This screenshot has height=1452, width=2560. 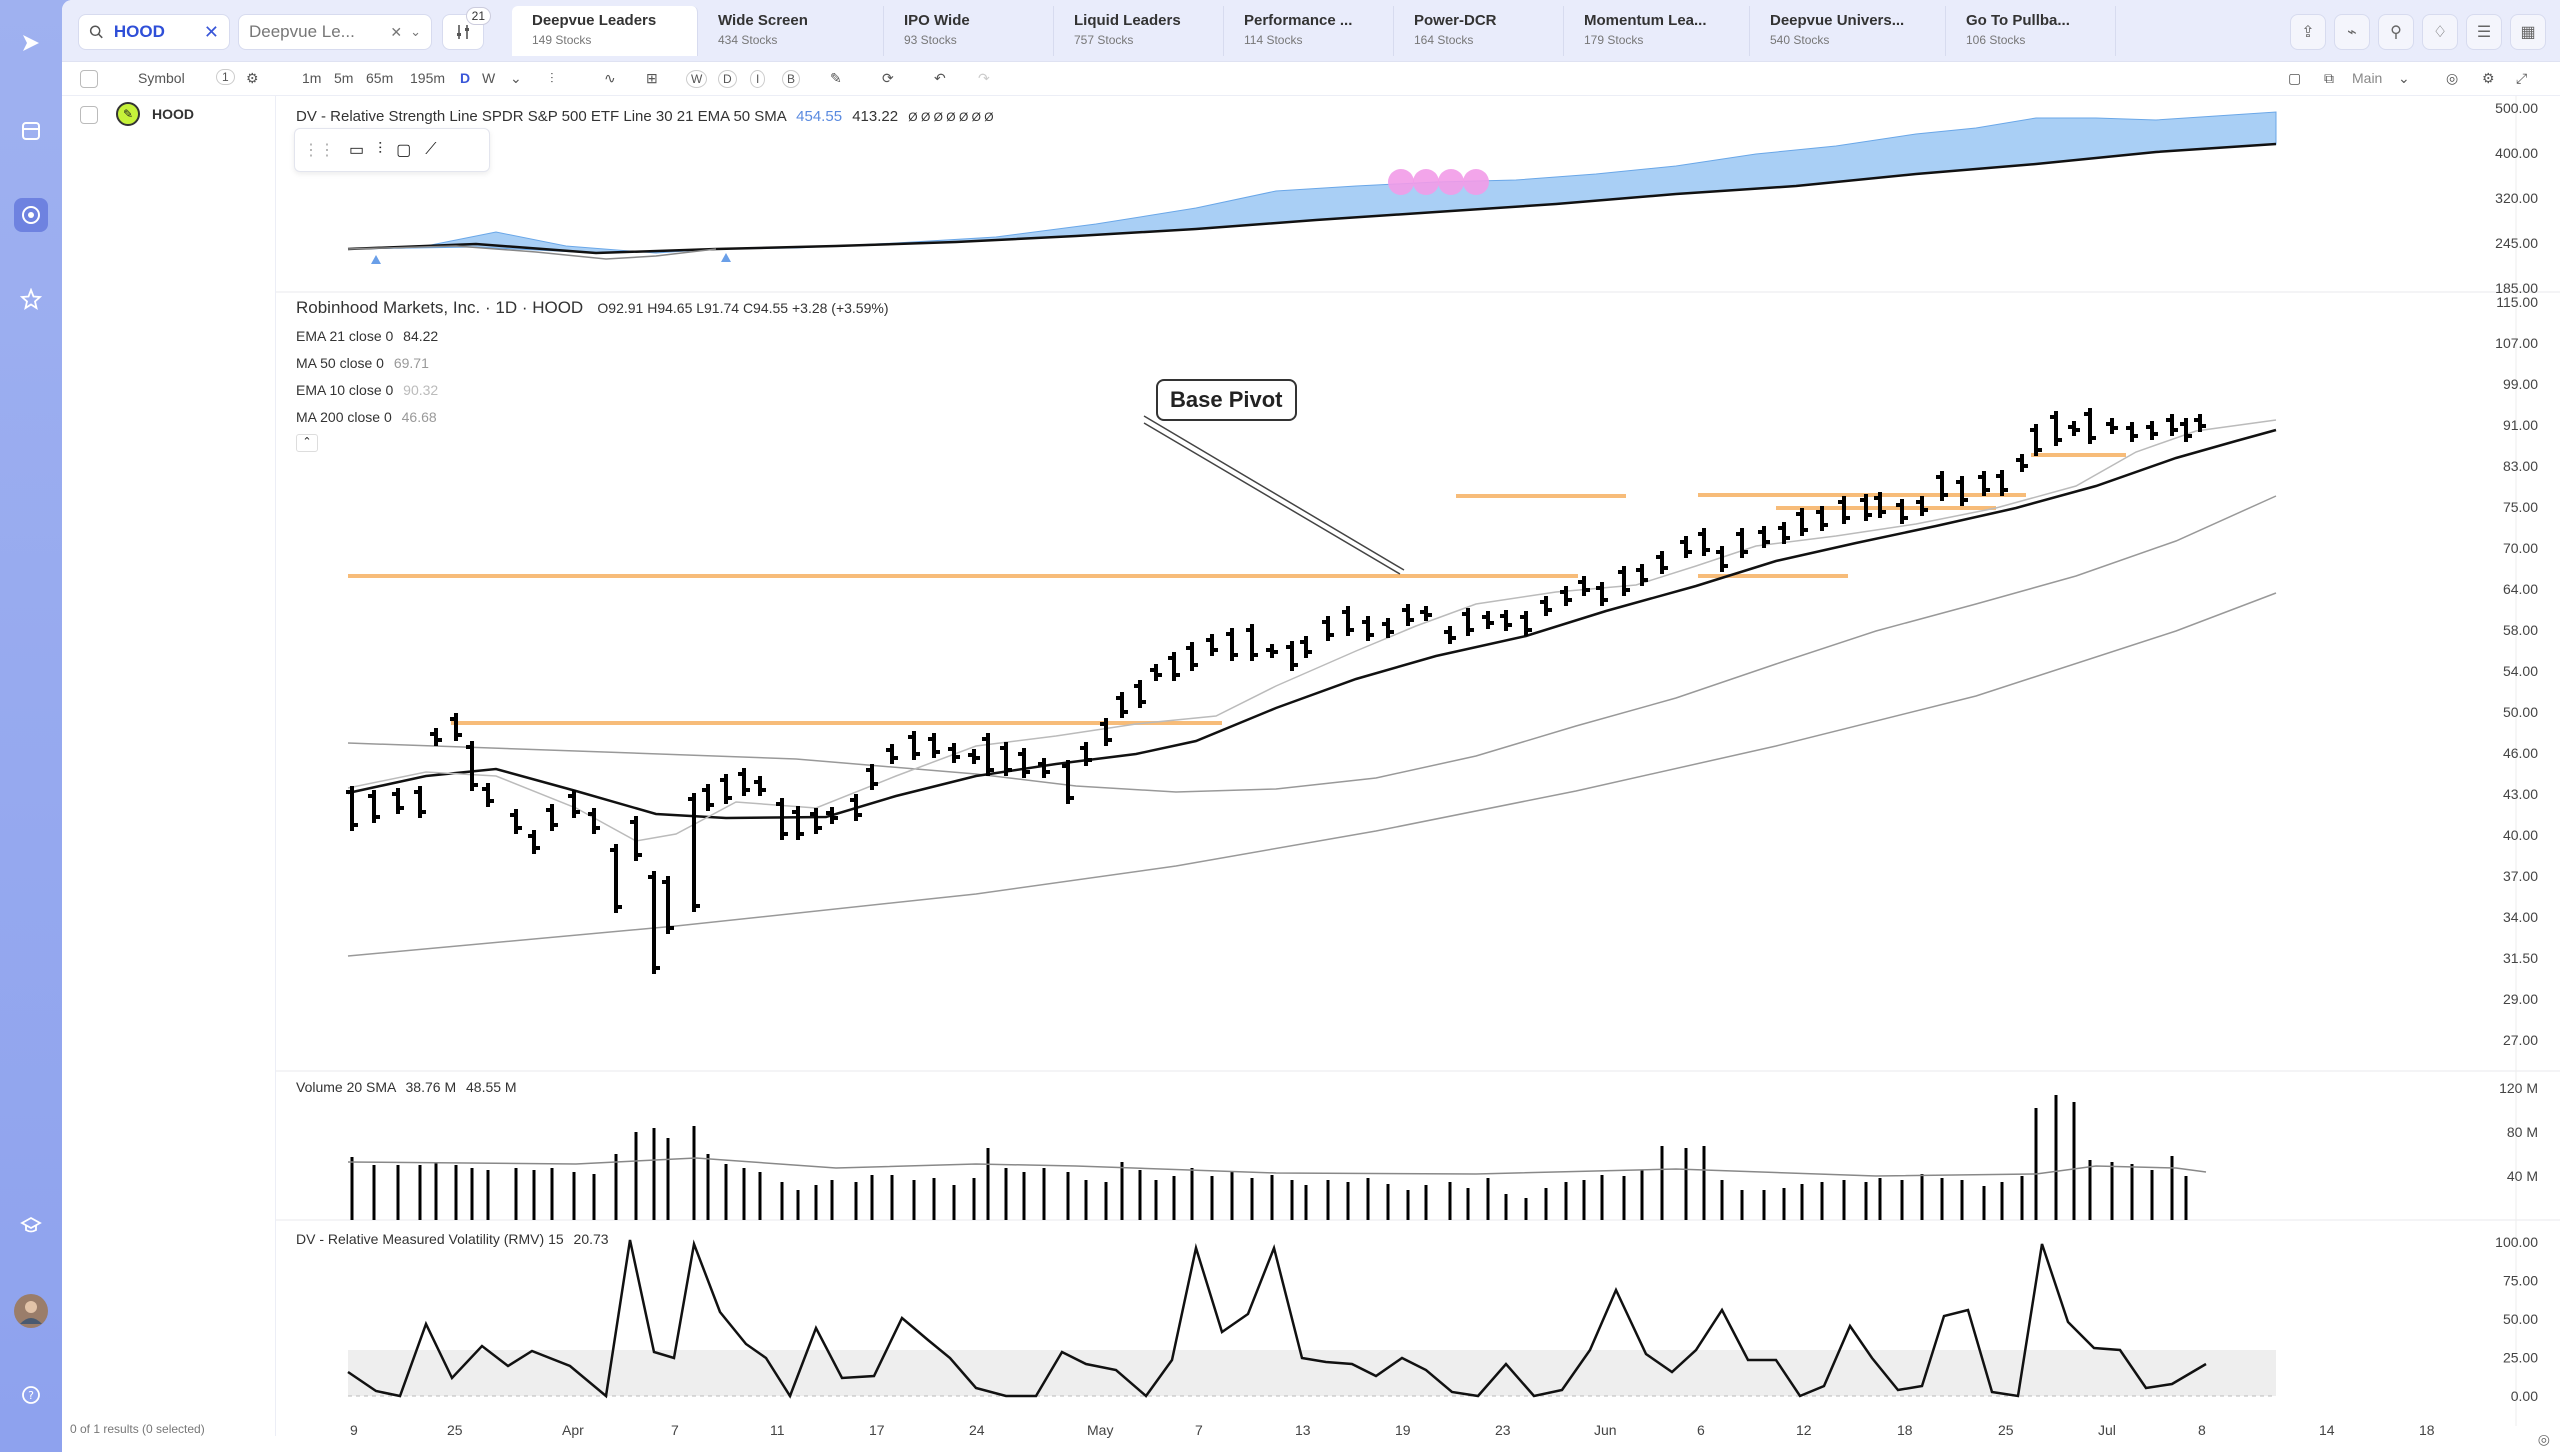 What do you see at coordinates (2522, 1176) in the screenshot?
I see `volume-axis-label: 40 M` at bounding box center [2522, 1176].